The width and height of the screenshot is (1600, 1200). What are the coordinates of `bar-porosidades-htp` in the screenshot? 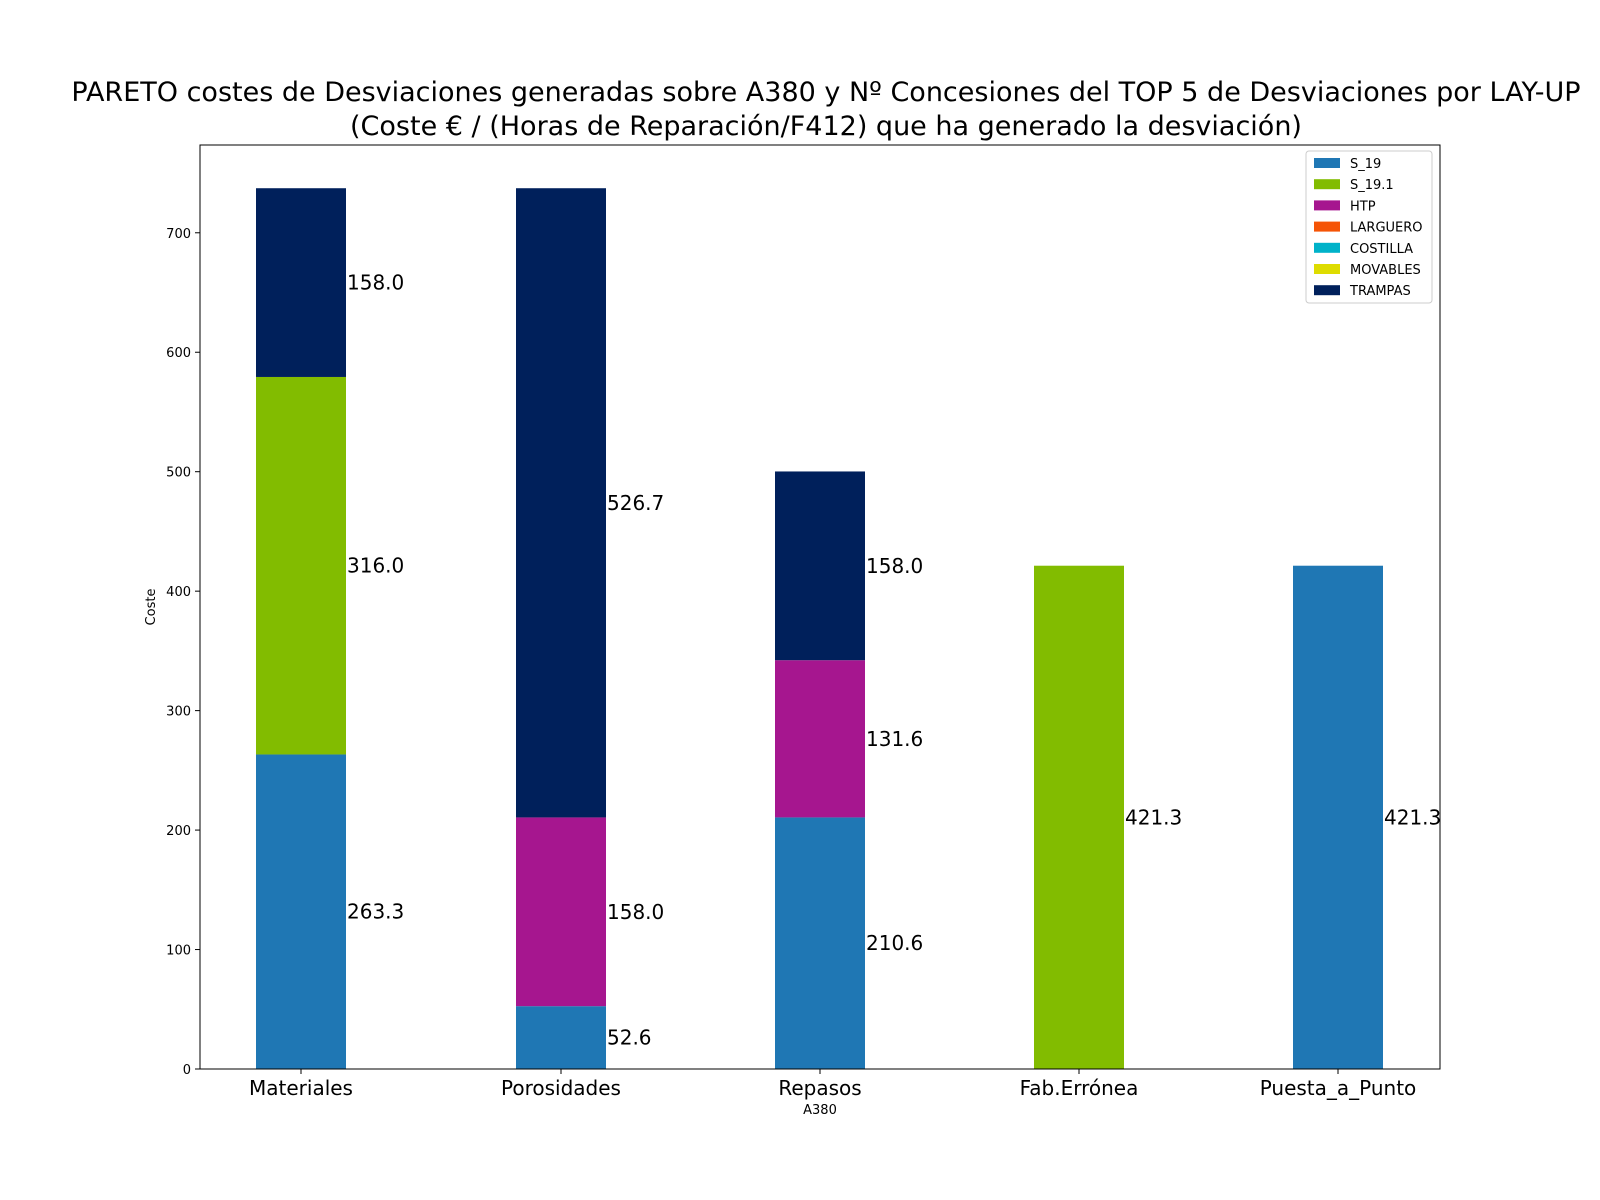 It's located at (561, 912).